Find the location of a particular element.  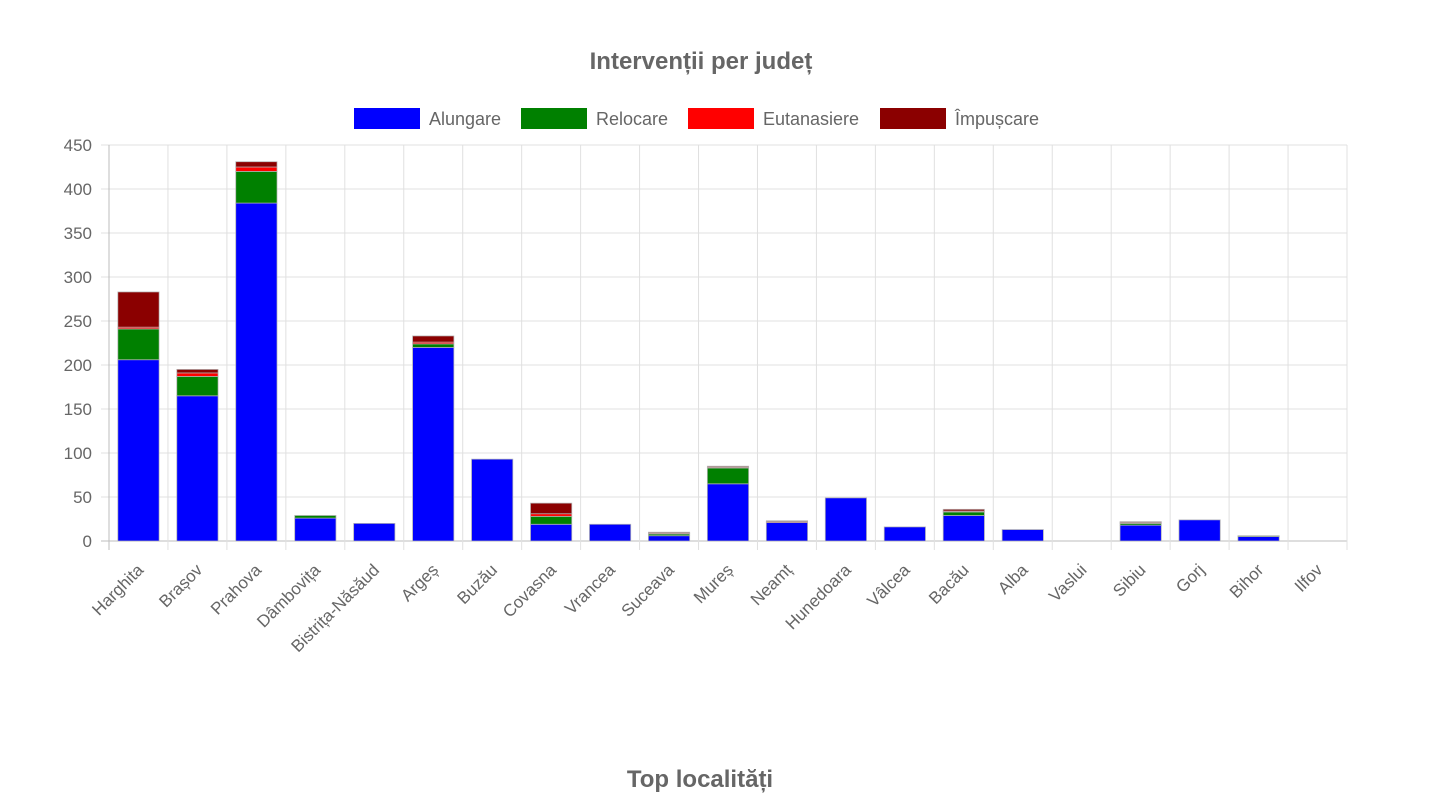

y-tick-label: 250 is located at coordinates (78, 321).